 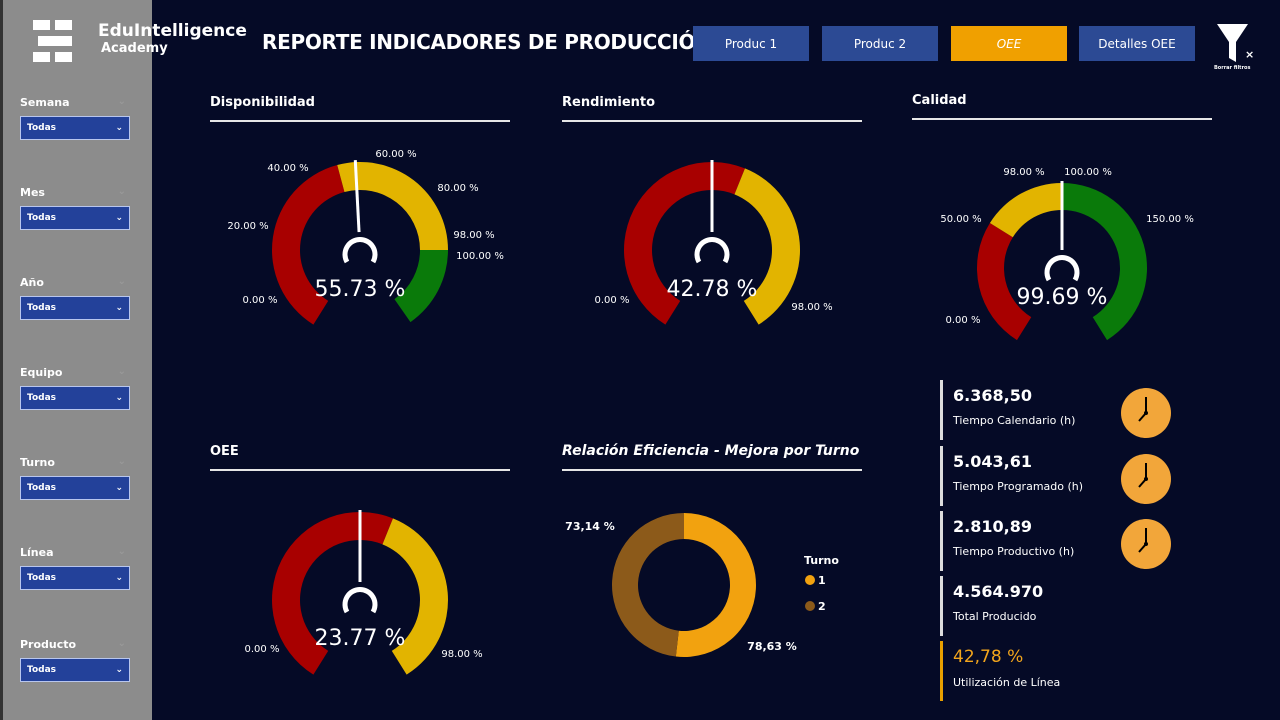 What do you see at coordinates (998, 591) in the screenshot?
I see `kpi-value: 4.564.970` at bounding box center [998, 591].